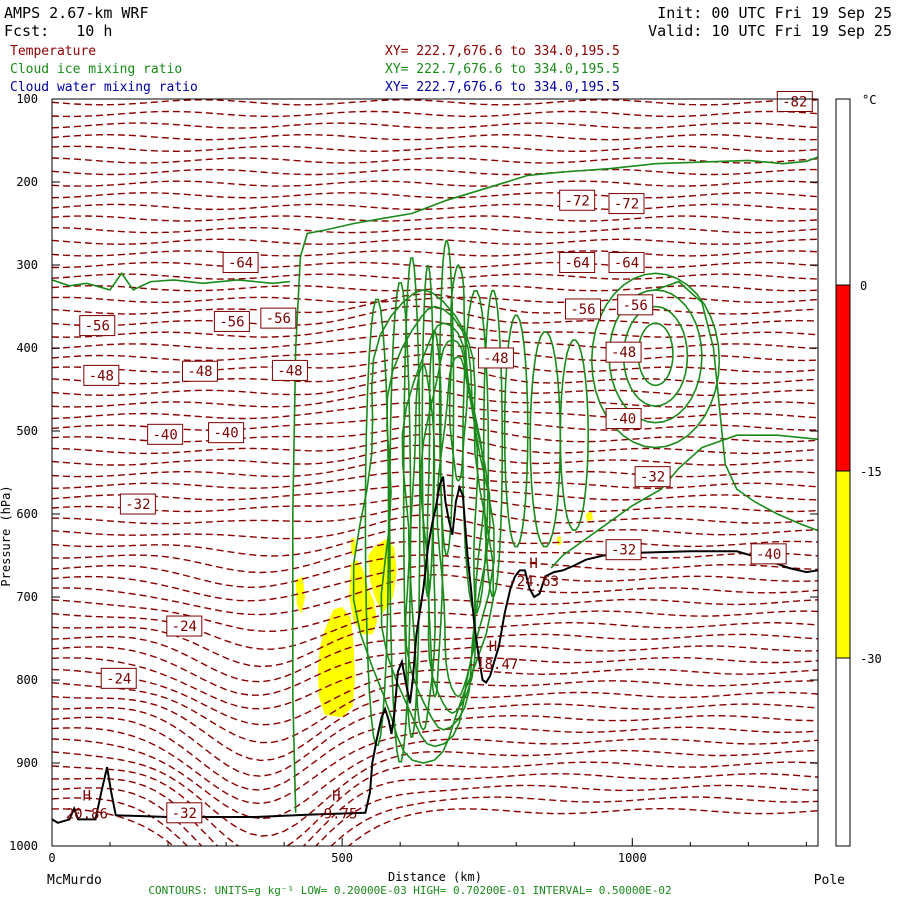 This screenshot has height=900, width=900. I want to click on isotherm-label: -72, so click(577, 201).